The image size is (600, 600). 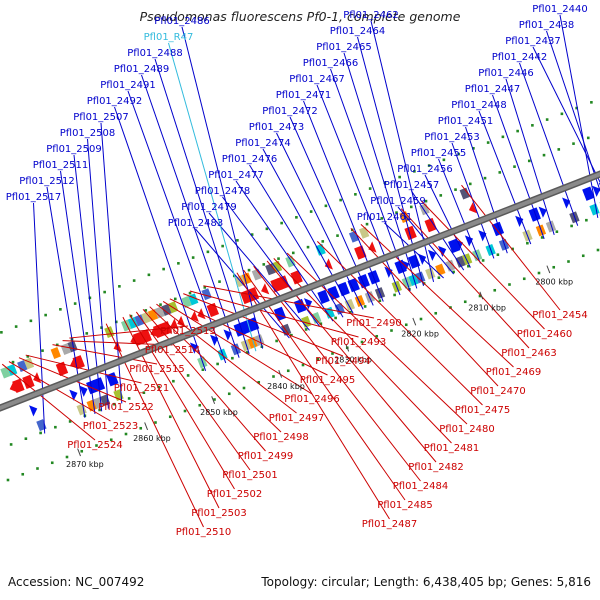 I want to click on reverse-gene-label: Pfl01_2510, so click(x=204, y=532).